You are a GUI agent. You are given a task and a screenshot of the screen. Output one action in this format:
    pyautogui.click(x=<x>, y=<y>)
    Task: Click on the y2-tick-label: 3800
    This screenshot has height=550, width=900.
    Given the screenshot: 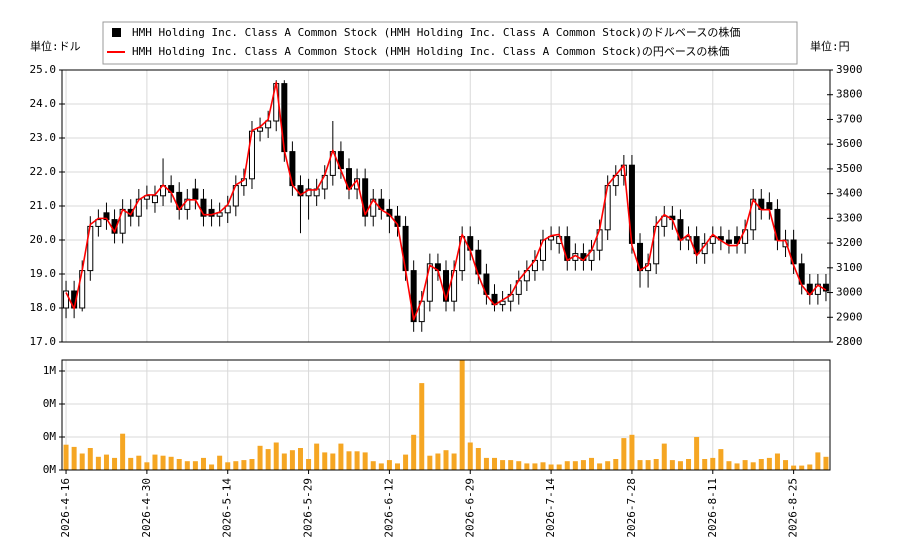 What is the action you would take?
    pyautogui.click(x=849, y=94)
    